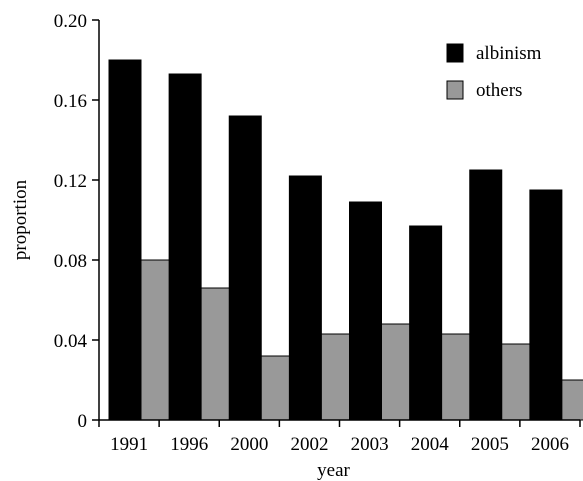  Describe the element at coordinates (157, 340) in the screenshot. I see `bar-others-1991` at that location.